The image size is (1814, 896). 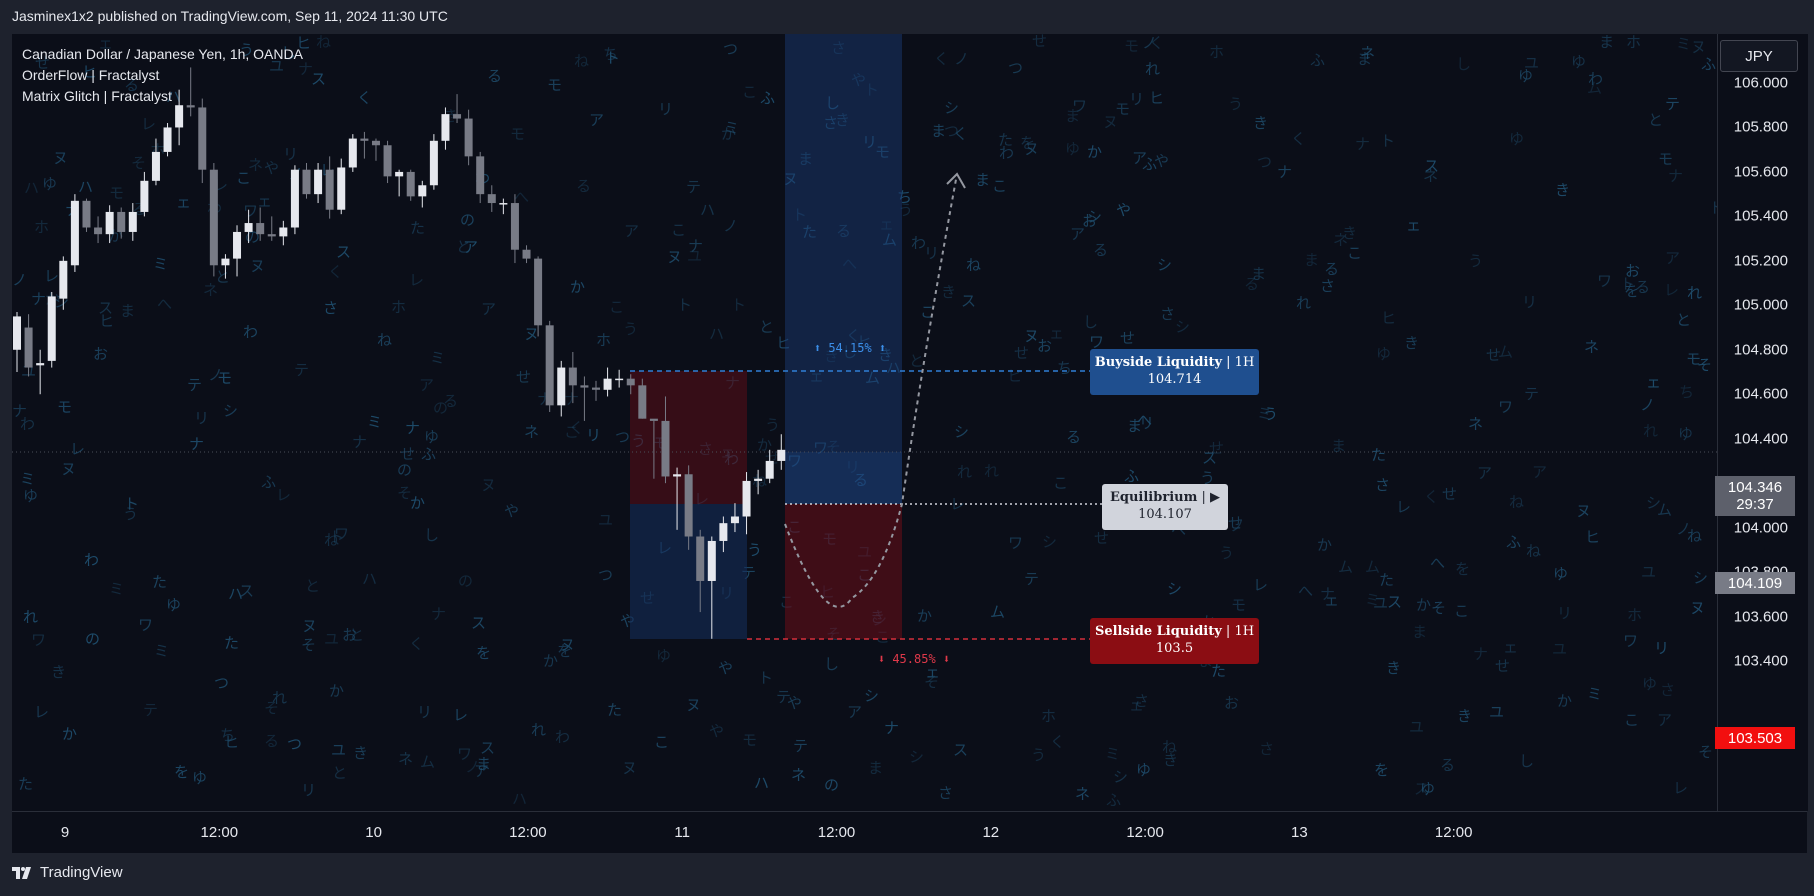 What do you see at coordinates (356, 635) in the screenshot?
I see `matrix-glyph: と` at bounding box center [356, 635].